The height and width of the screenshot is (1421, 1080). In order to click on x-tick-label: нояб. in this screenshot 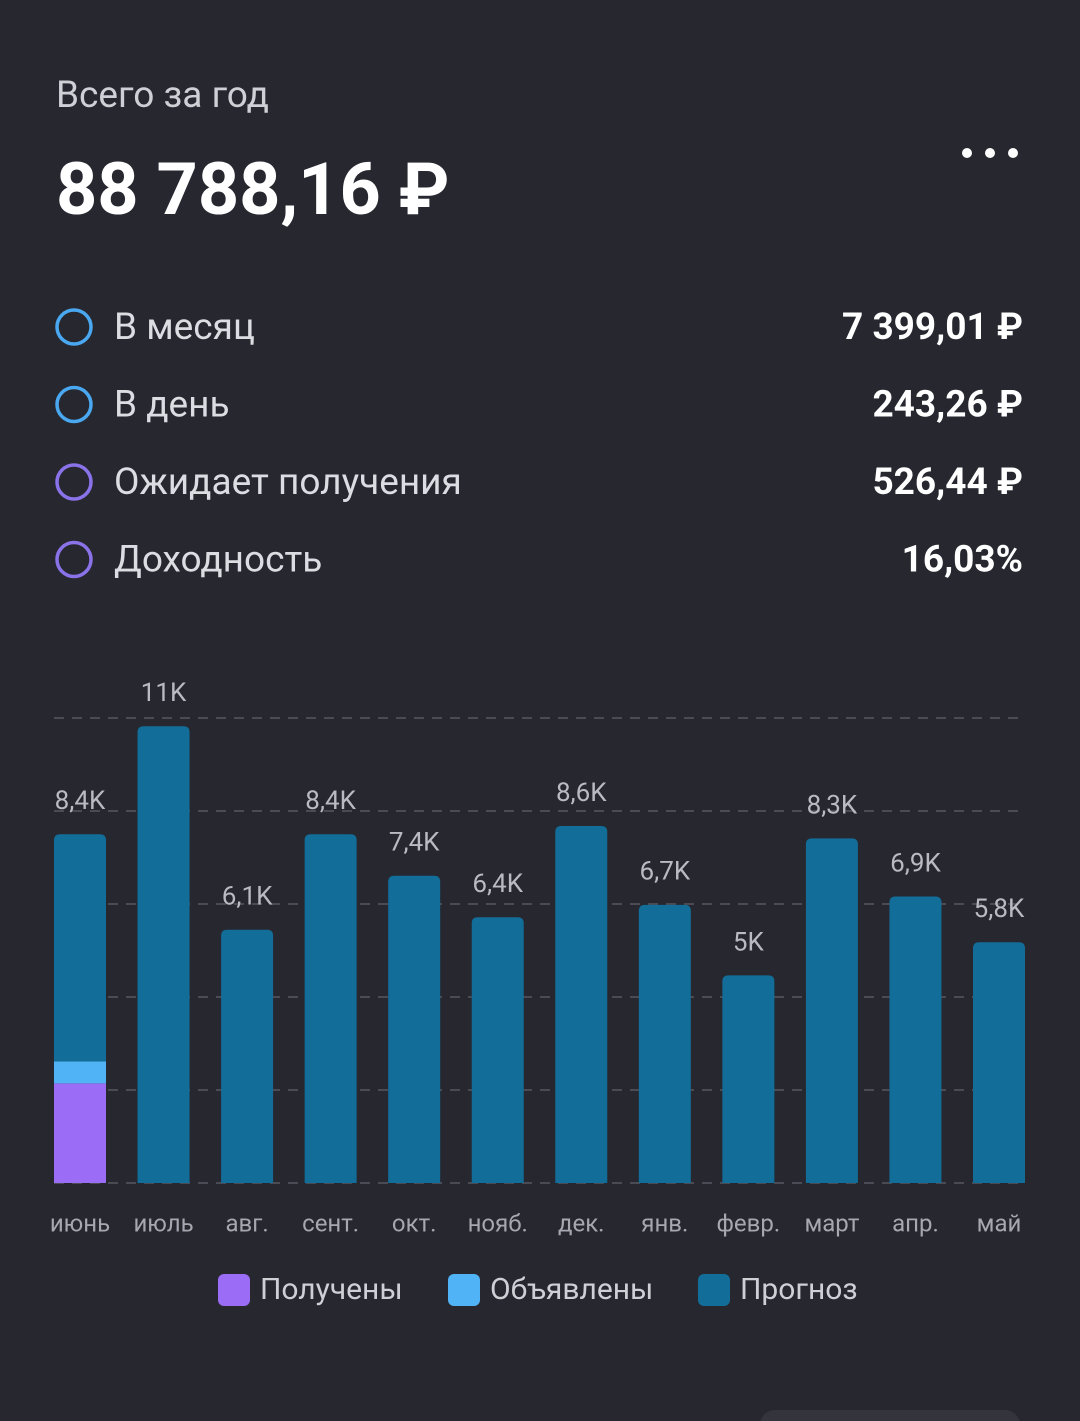, I will do `click(498, 1223)`.